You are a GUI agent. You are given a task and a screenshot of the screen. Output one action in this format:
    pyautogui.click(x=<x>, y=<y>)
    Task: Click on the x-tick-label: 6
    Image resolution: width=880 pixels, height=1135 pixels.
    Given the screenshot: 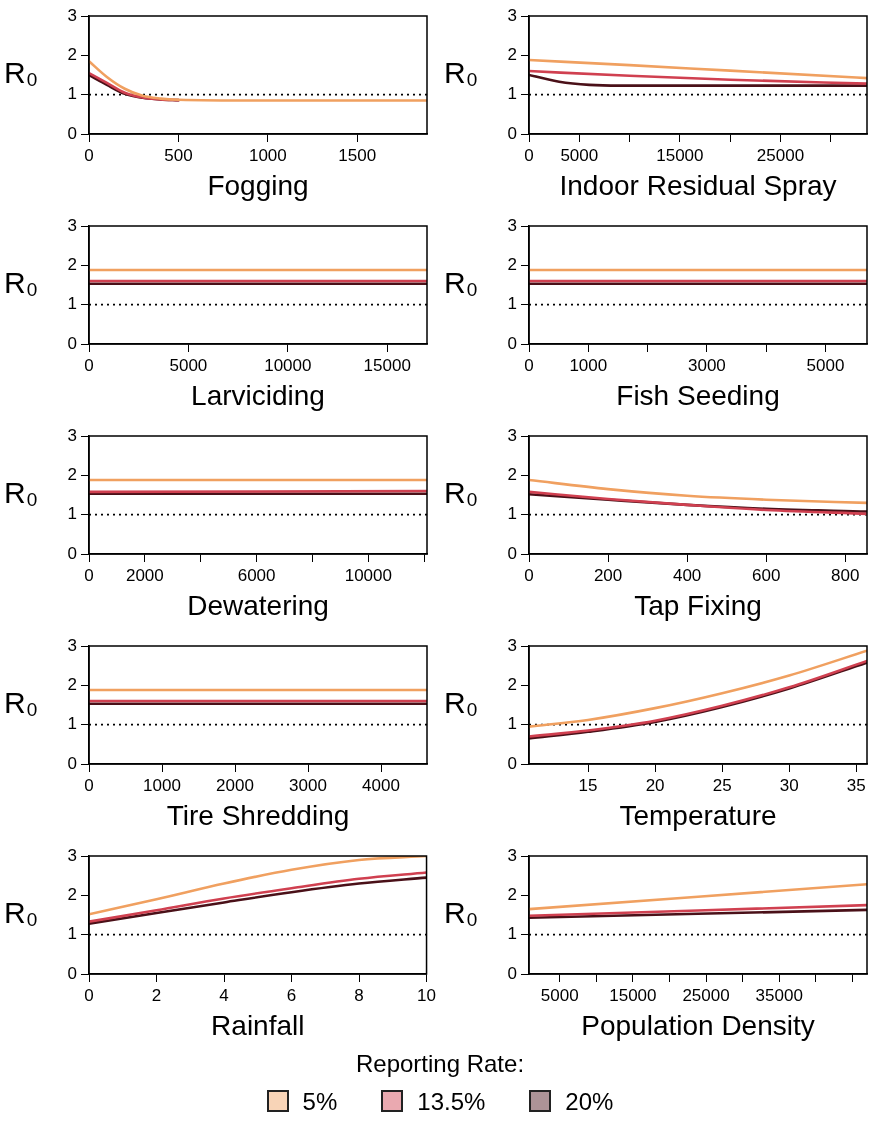 What is the action you would take?
    pyautogui.click(x=291, y=995)
    